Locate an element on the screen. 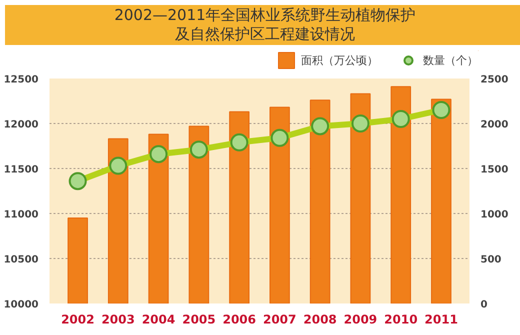 The height and width of the screenshot is (335, 520). y-tick-label: 10500 is located at coordinates (21, 260).